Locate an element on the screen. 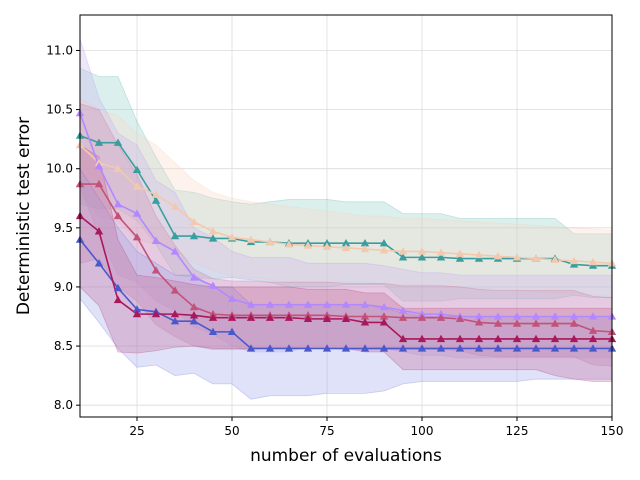  y-tick-label: 11.0 is located at coordinates (59, 50).